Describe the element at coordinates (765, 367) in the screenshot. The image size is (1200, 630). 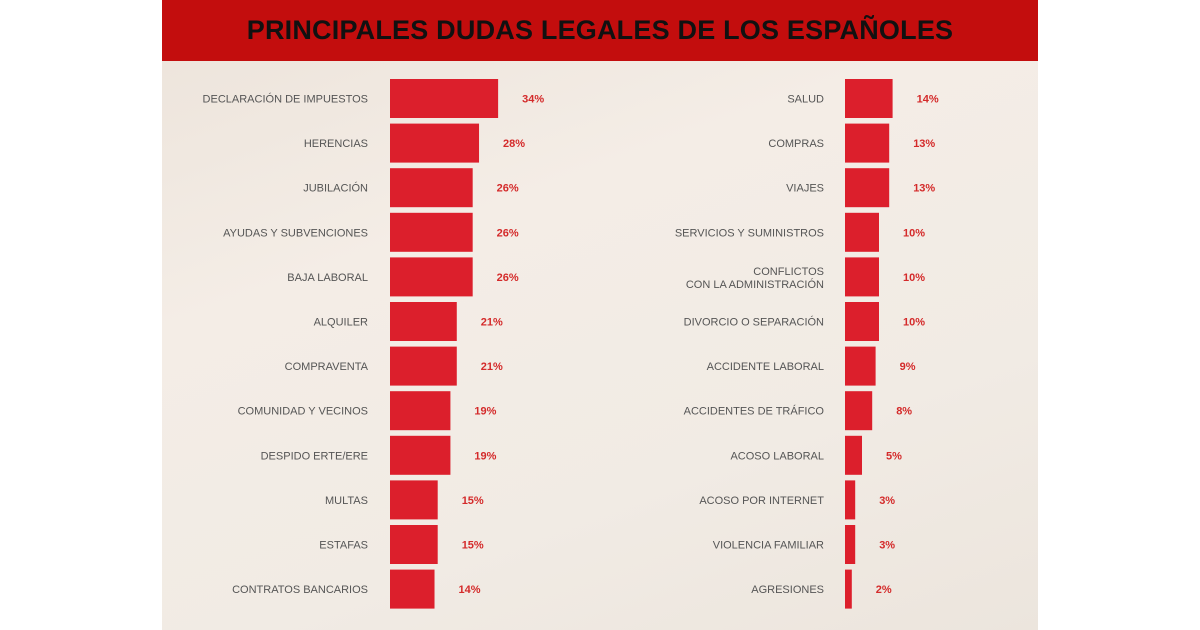
I see `right-category-label-6: ACCIDENTE LABORAL` at that location.